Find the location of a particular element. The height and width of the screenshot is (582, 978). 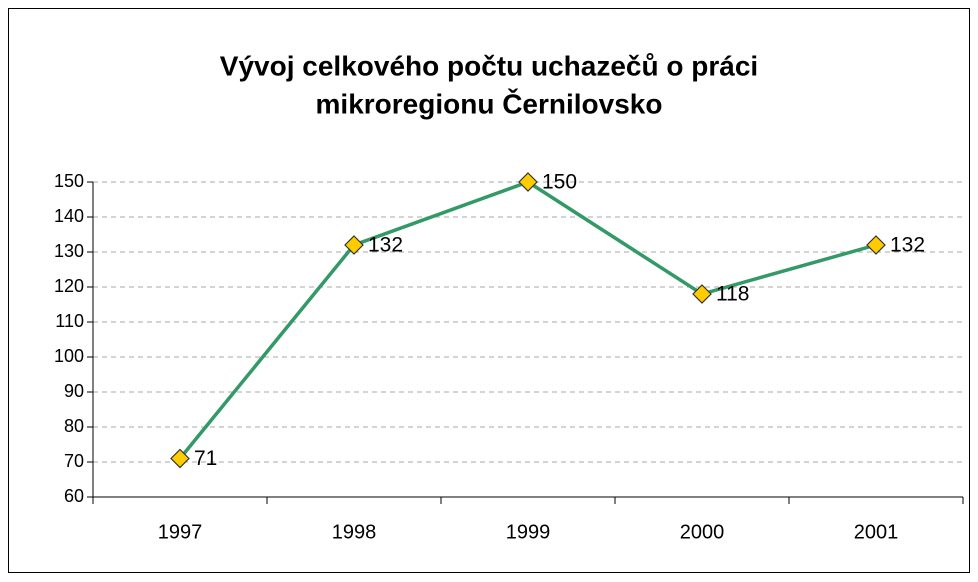

x-tick-label: 2000 is located at coordinates (702, 532).